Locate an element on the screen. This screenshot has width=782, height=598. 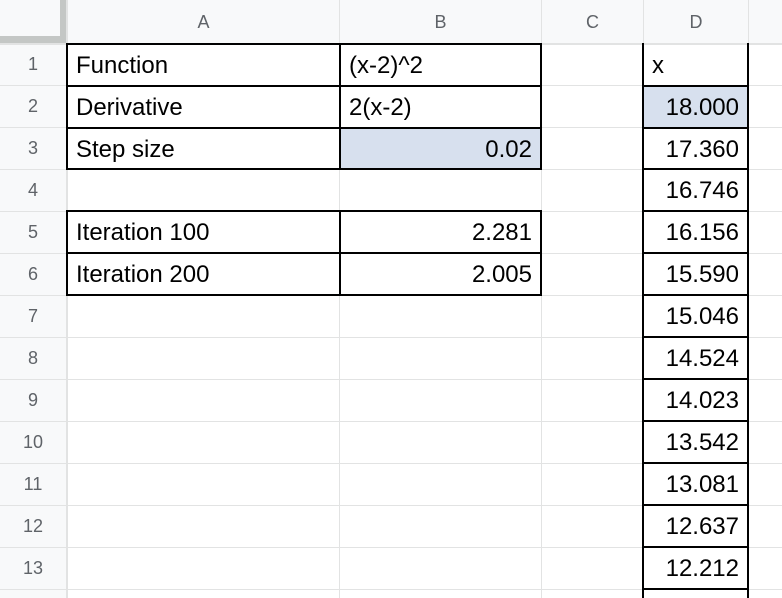
column-header-b: B is located at coordinates (440, 21).